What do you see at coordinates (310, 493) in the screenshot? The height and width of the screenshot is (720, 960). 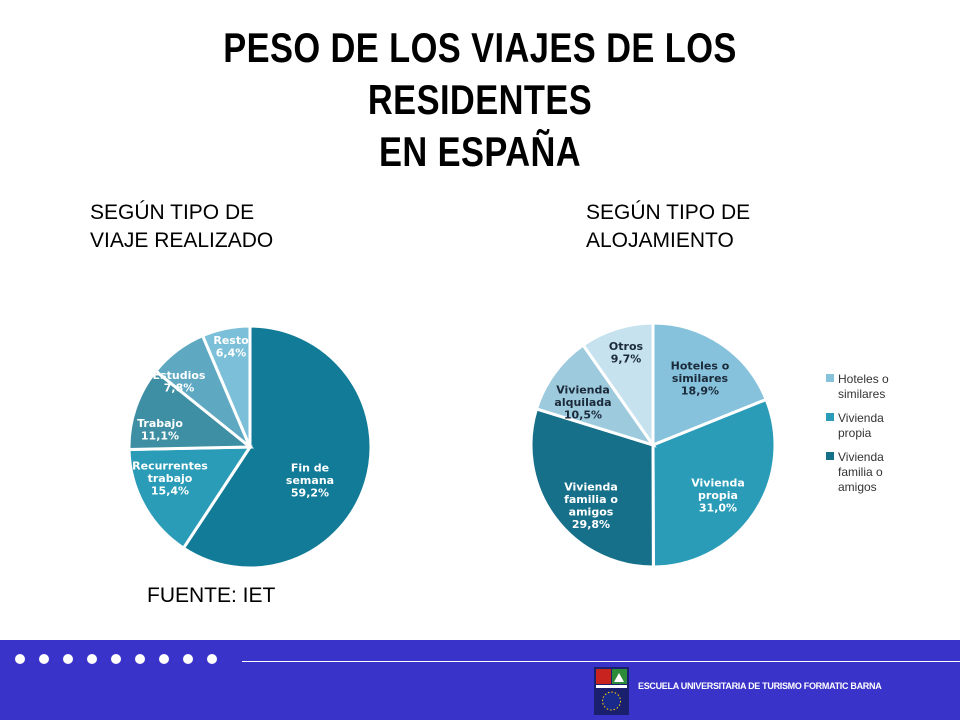 I see `pie-slice-value: 59,2%` at bounding box center [310, 493].